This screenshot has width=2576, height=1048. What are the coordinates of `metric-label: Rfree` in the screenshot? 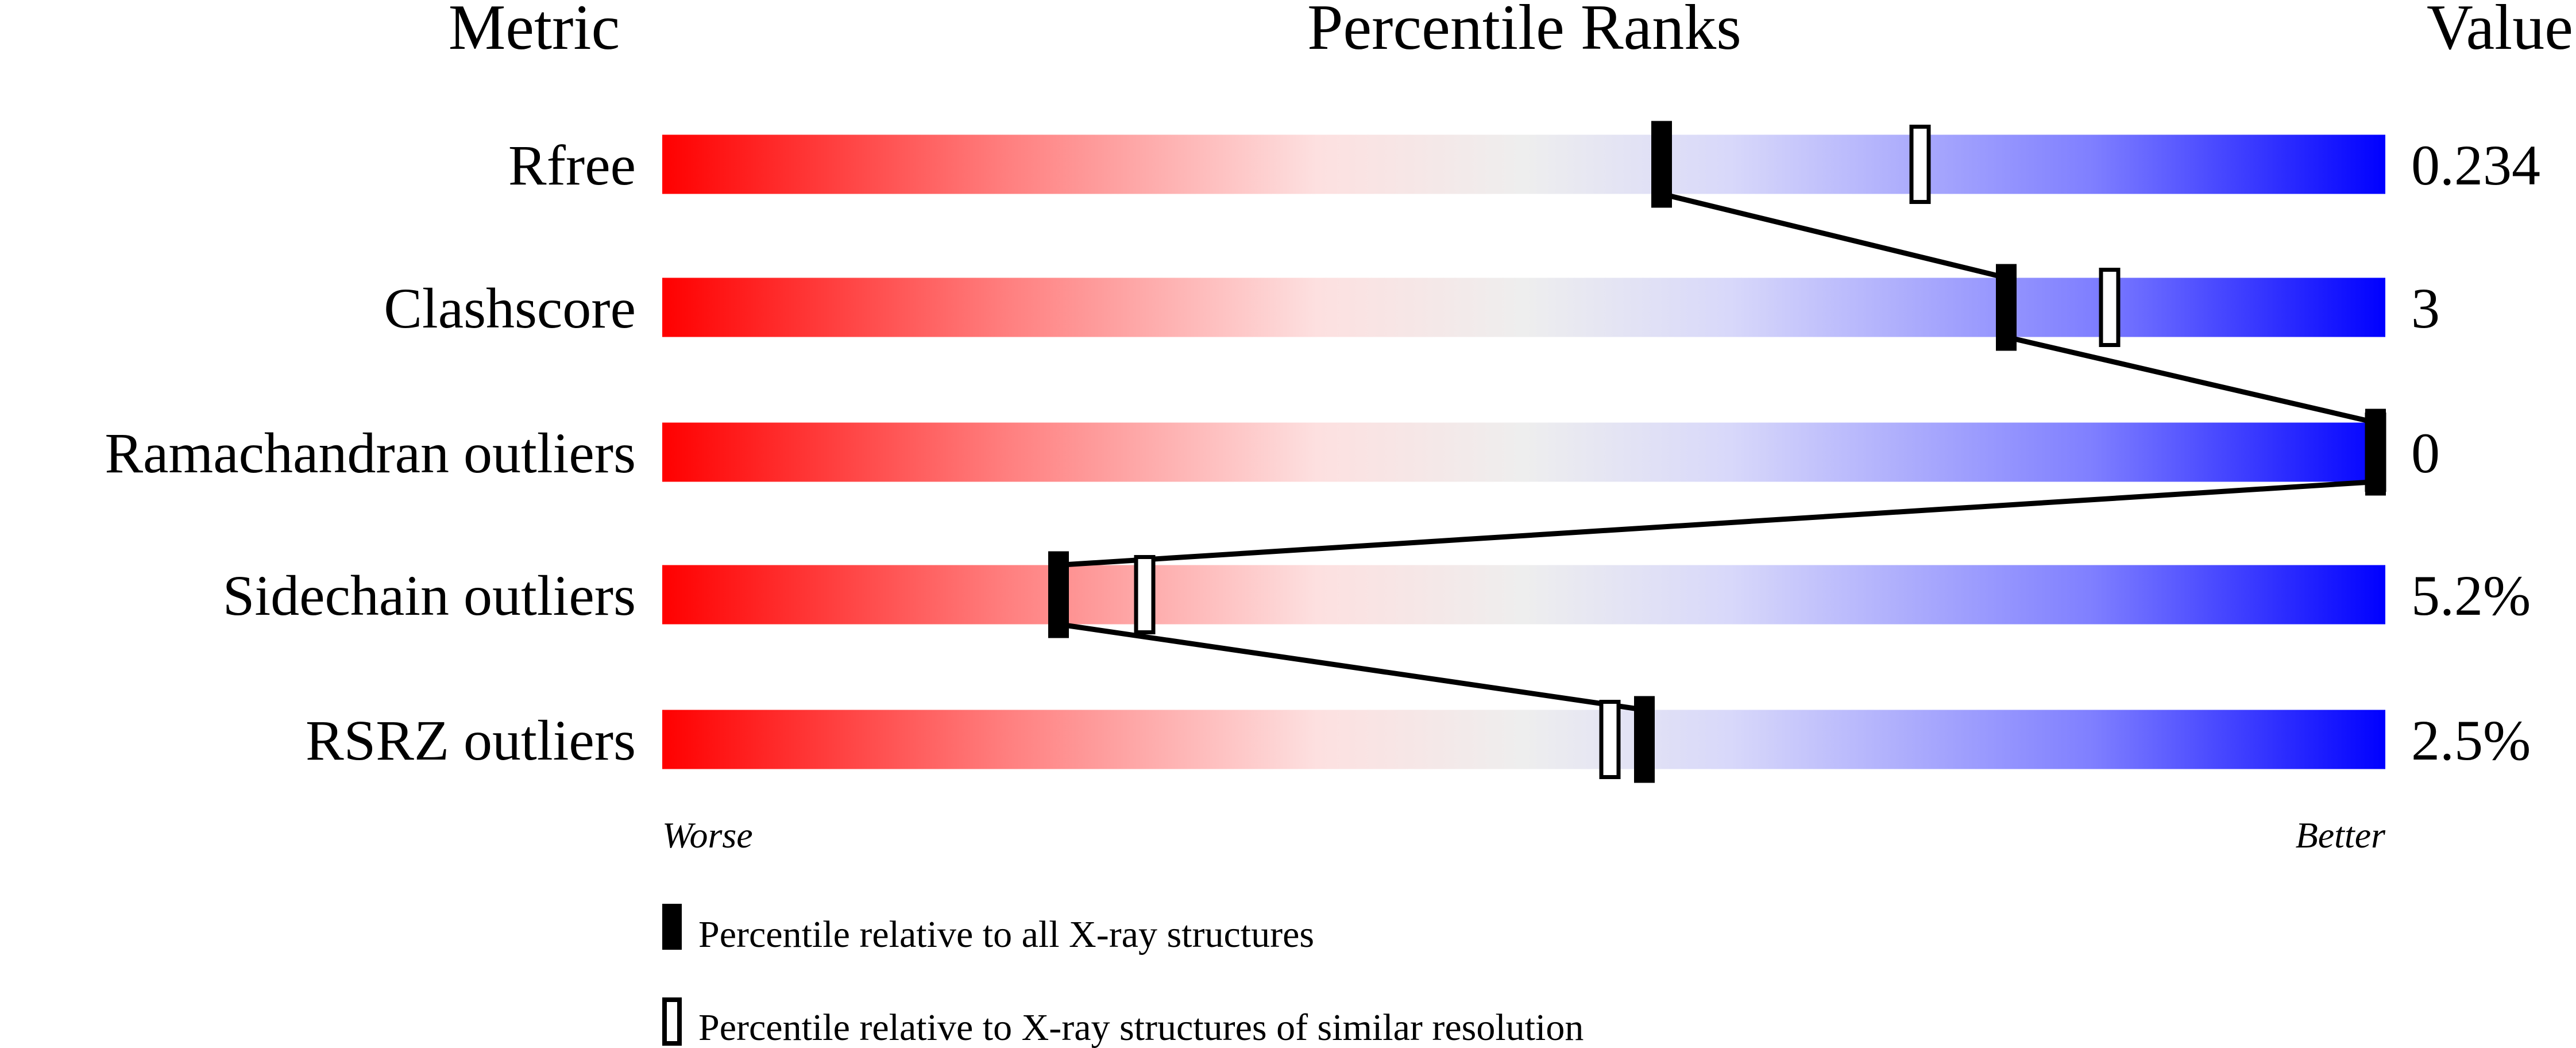 It's located at (572, 165).